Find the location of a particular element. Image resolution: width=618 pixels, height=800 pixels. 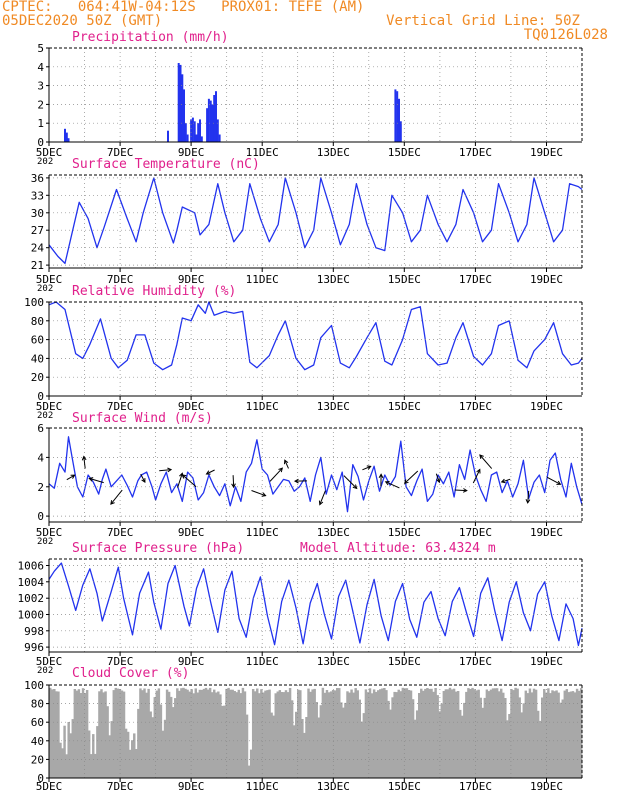

temperature-xtick-label: 5DEC is located at coordinates (49, 279).